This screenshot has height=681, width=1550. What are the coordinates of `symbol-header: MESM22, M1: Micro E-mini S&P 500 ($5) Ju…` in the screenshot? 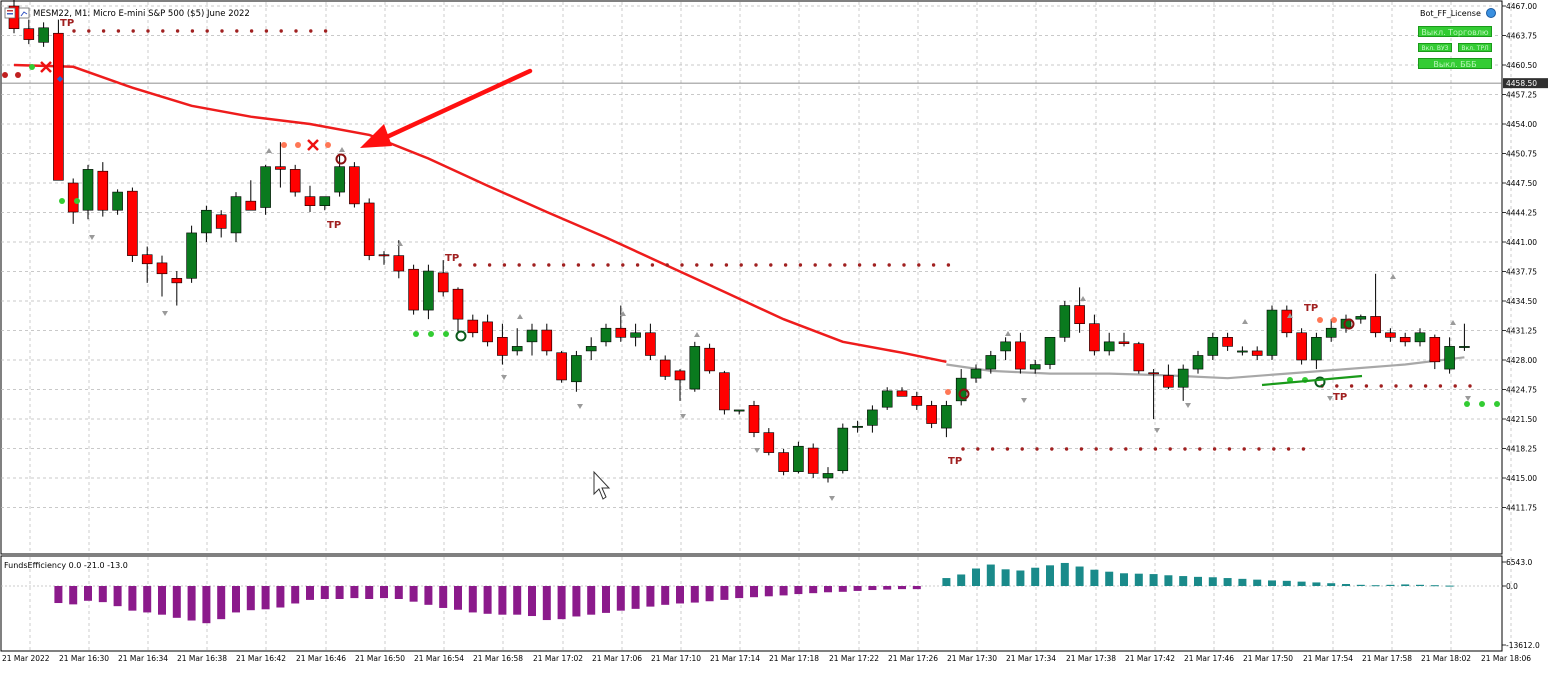 It's located at (127, 13).